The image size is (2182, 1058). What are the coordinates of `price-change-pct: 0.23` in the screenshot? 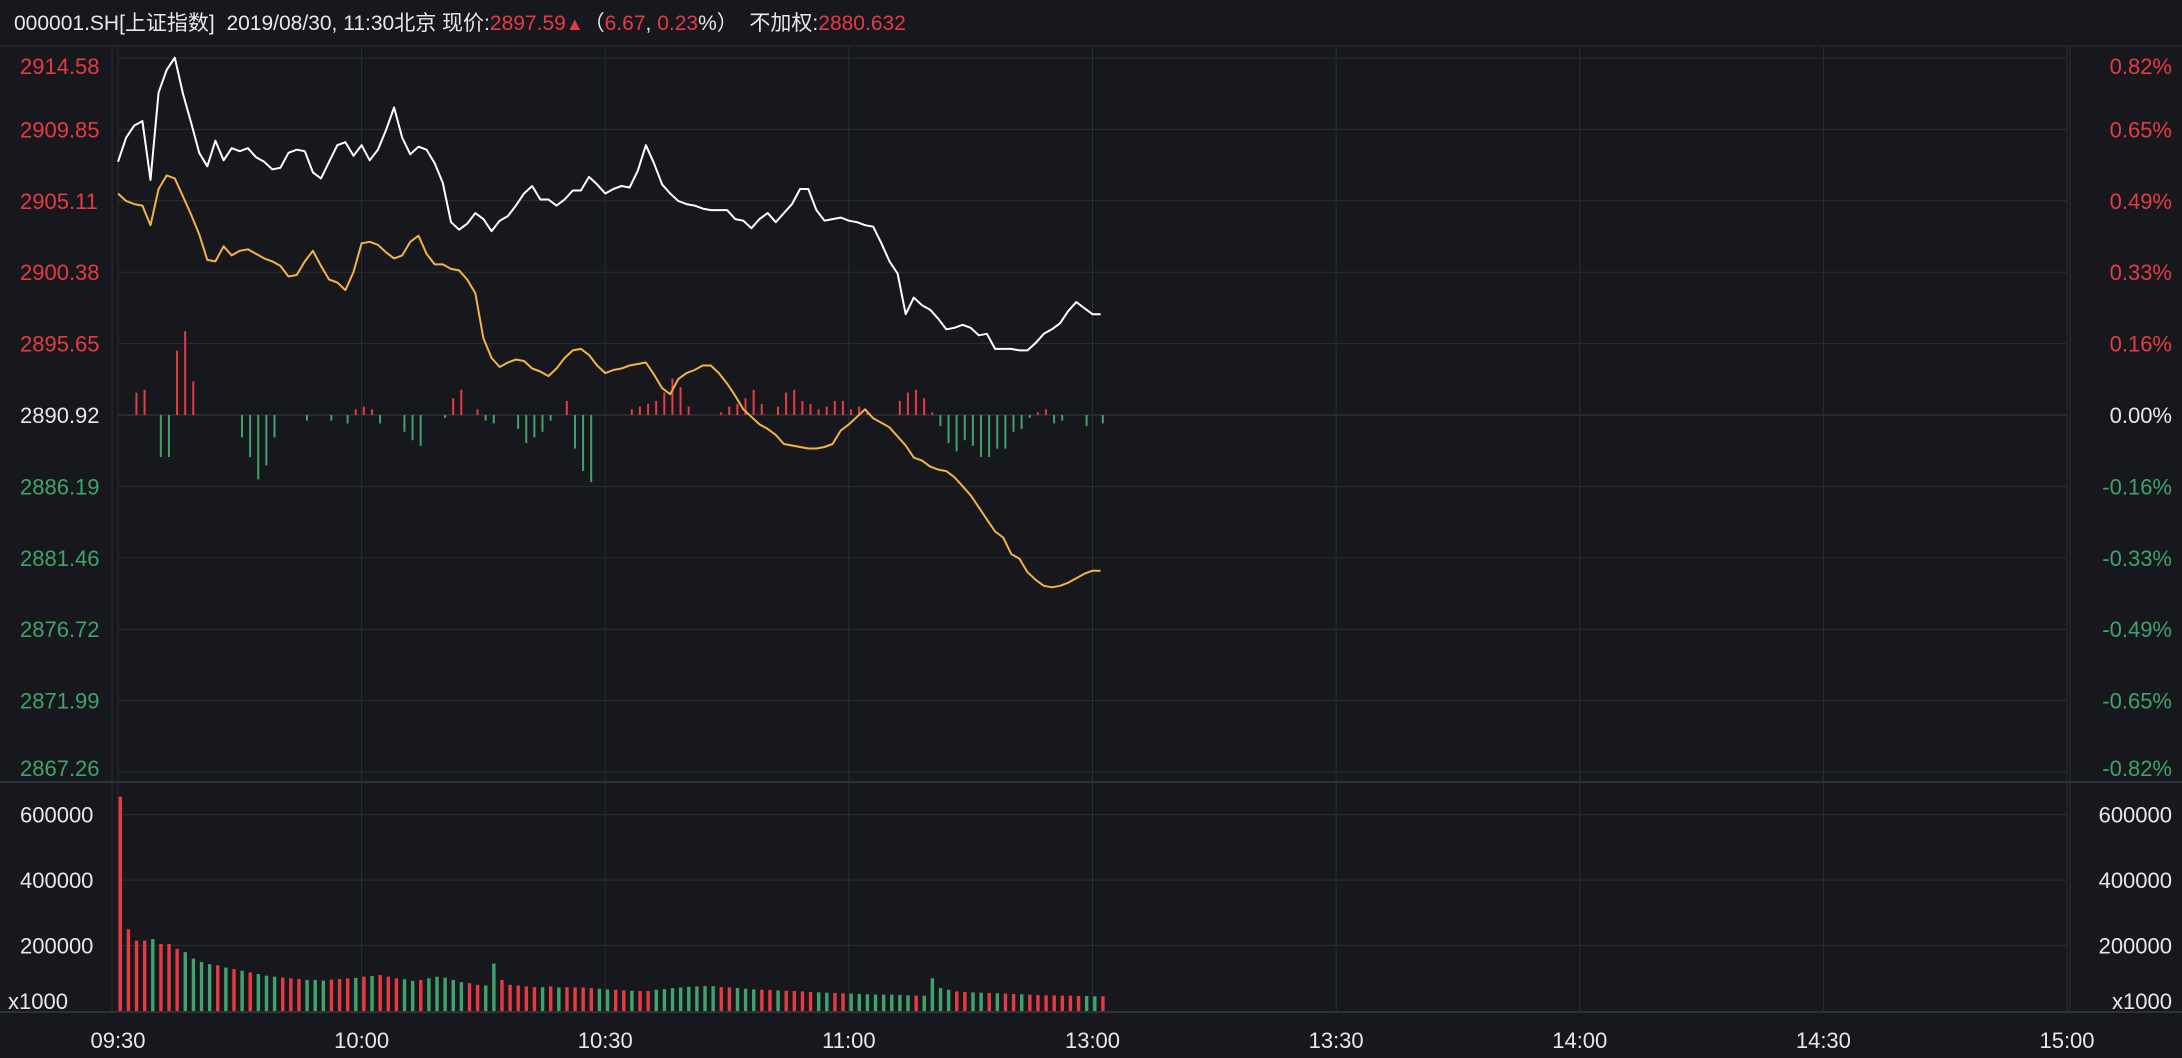 It's located at (678, 23).